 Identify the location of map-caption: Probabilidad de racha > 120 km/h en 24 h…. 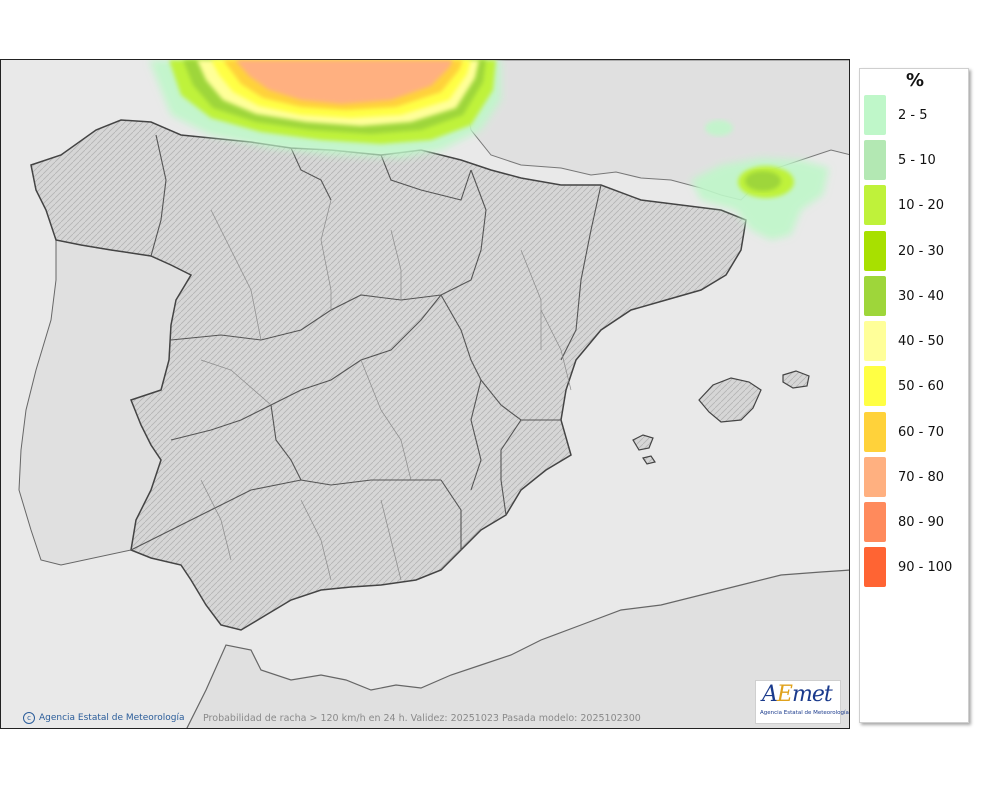
(422, 718).